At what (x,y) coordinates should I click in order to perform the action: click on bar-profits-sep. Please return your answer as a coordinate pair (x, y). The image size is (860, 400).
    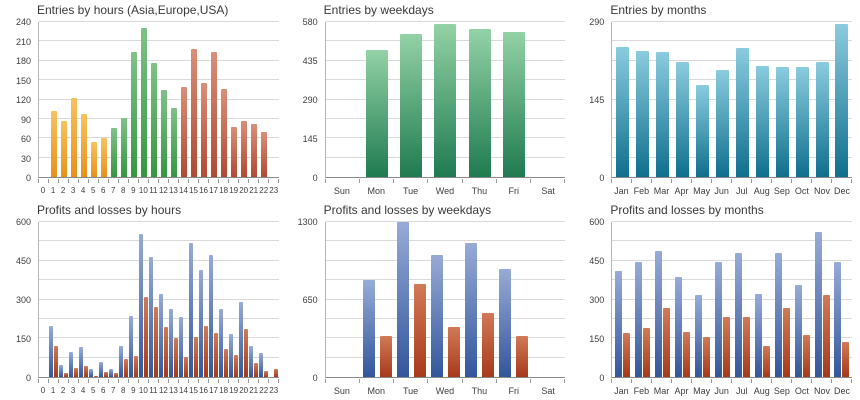
    Looking at the image, I should click on (778, 315).